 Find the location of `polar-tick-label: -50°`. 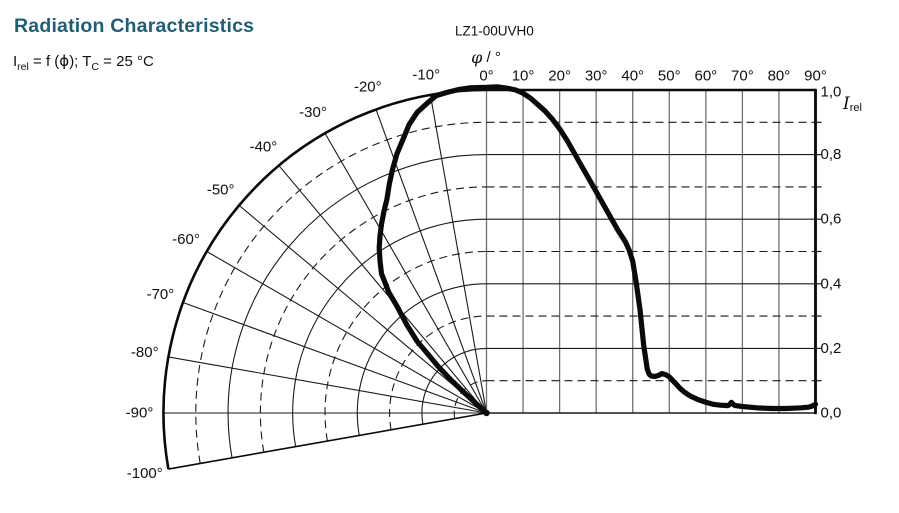

polar-tick-label: -50° is located at coordinates (221, 189).